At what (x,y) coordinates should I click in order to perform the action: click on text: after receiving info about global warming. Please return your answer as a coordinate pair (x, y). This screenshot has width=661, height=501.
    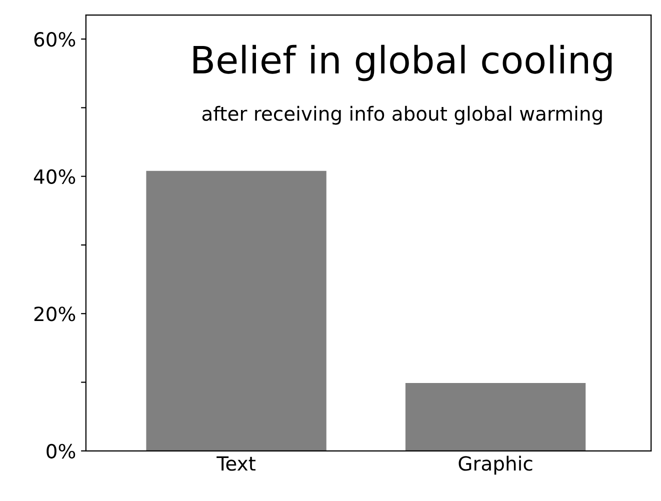
    Looking at the image, I should click on (402, 115).